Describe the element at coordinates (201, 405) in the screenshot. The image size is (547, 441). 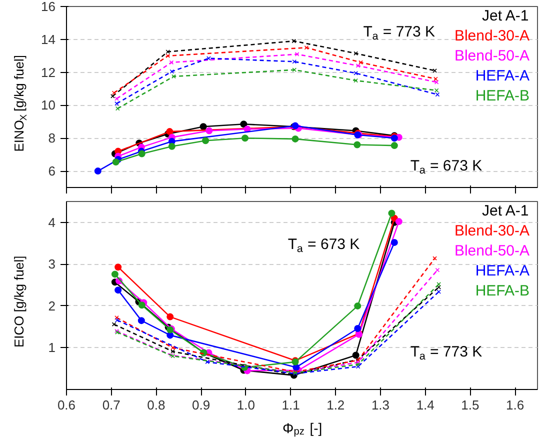
I see `x-tick-label: 0.9` at that location.